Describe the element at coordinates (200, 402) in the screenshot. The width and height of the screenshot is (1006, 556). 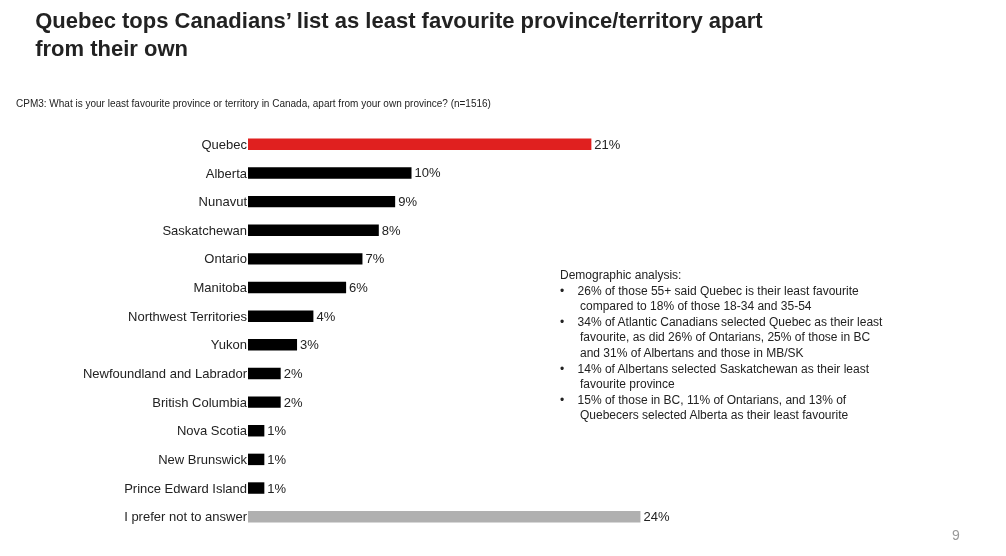
I see `y-tick-label: British Columbia` at that location.